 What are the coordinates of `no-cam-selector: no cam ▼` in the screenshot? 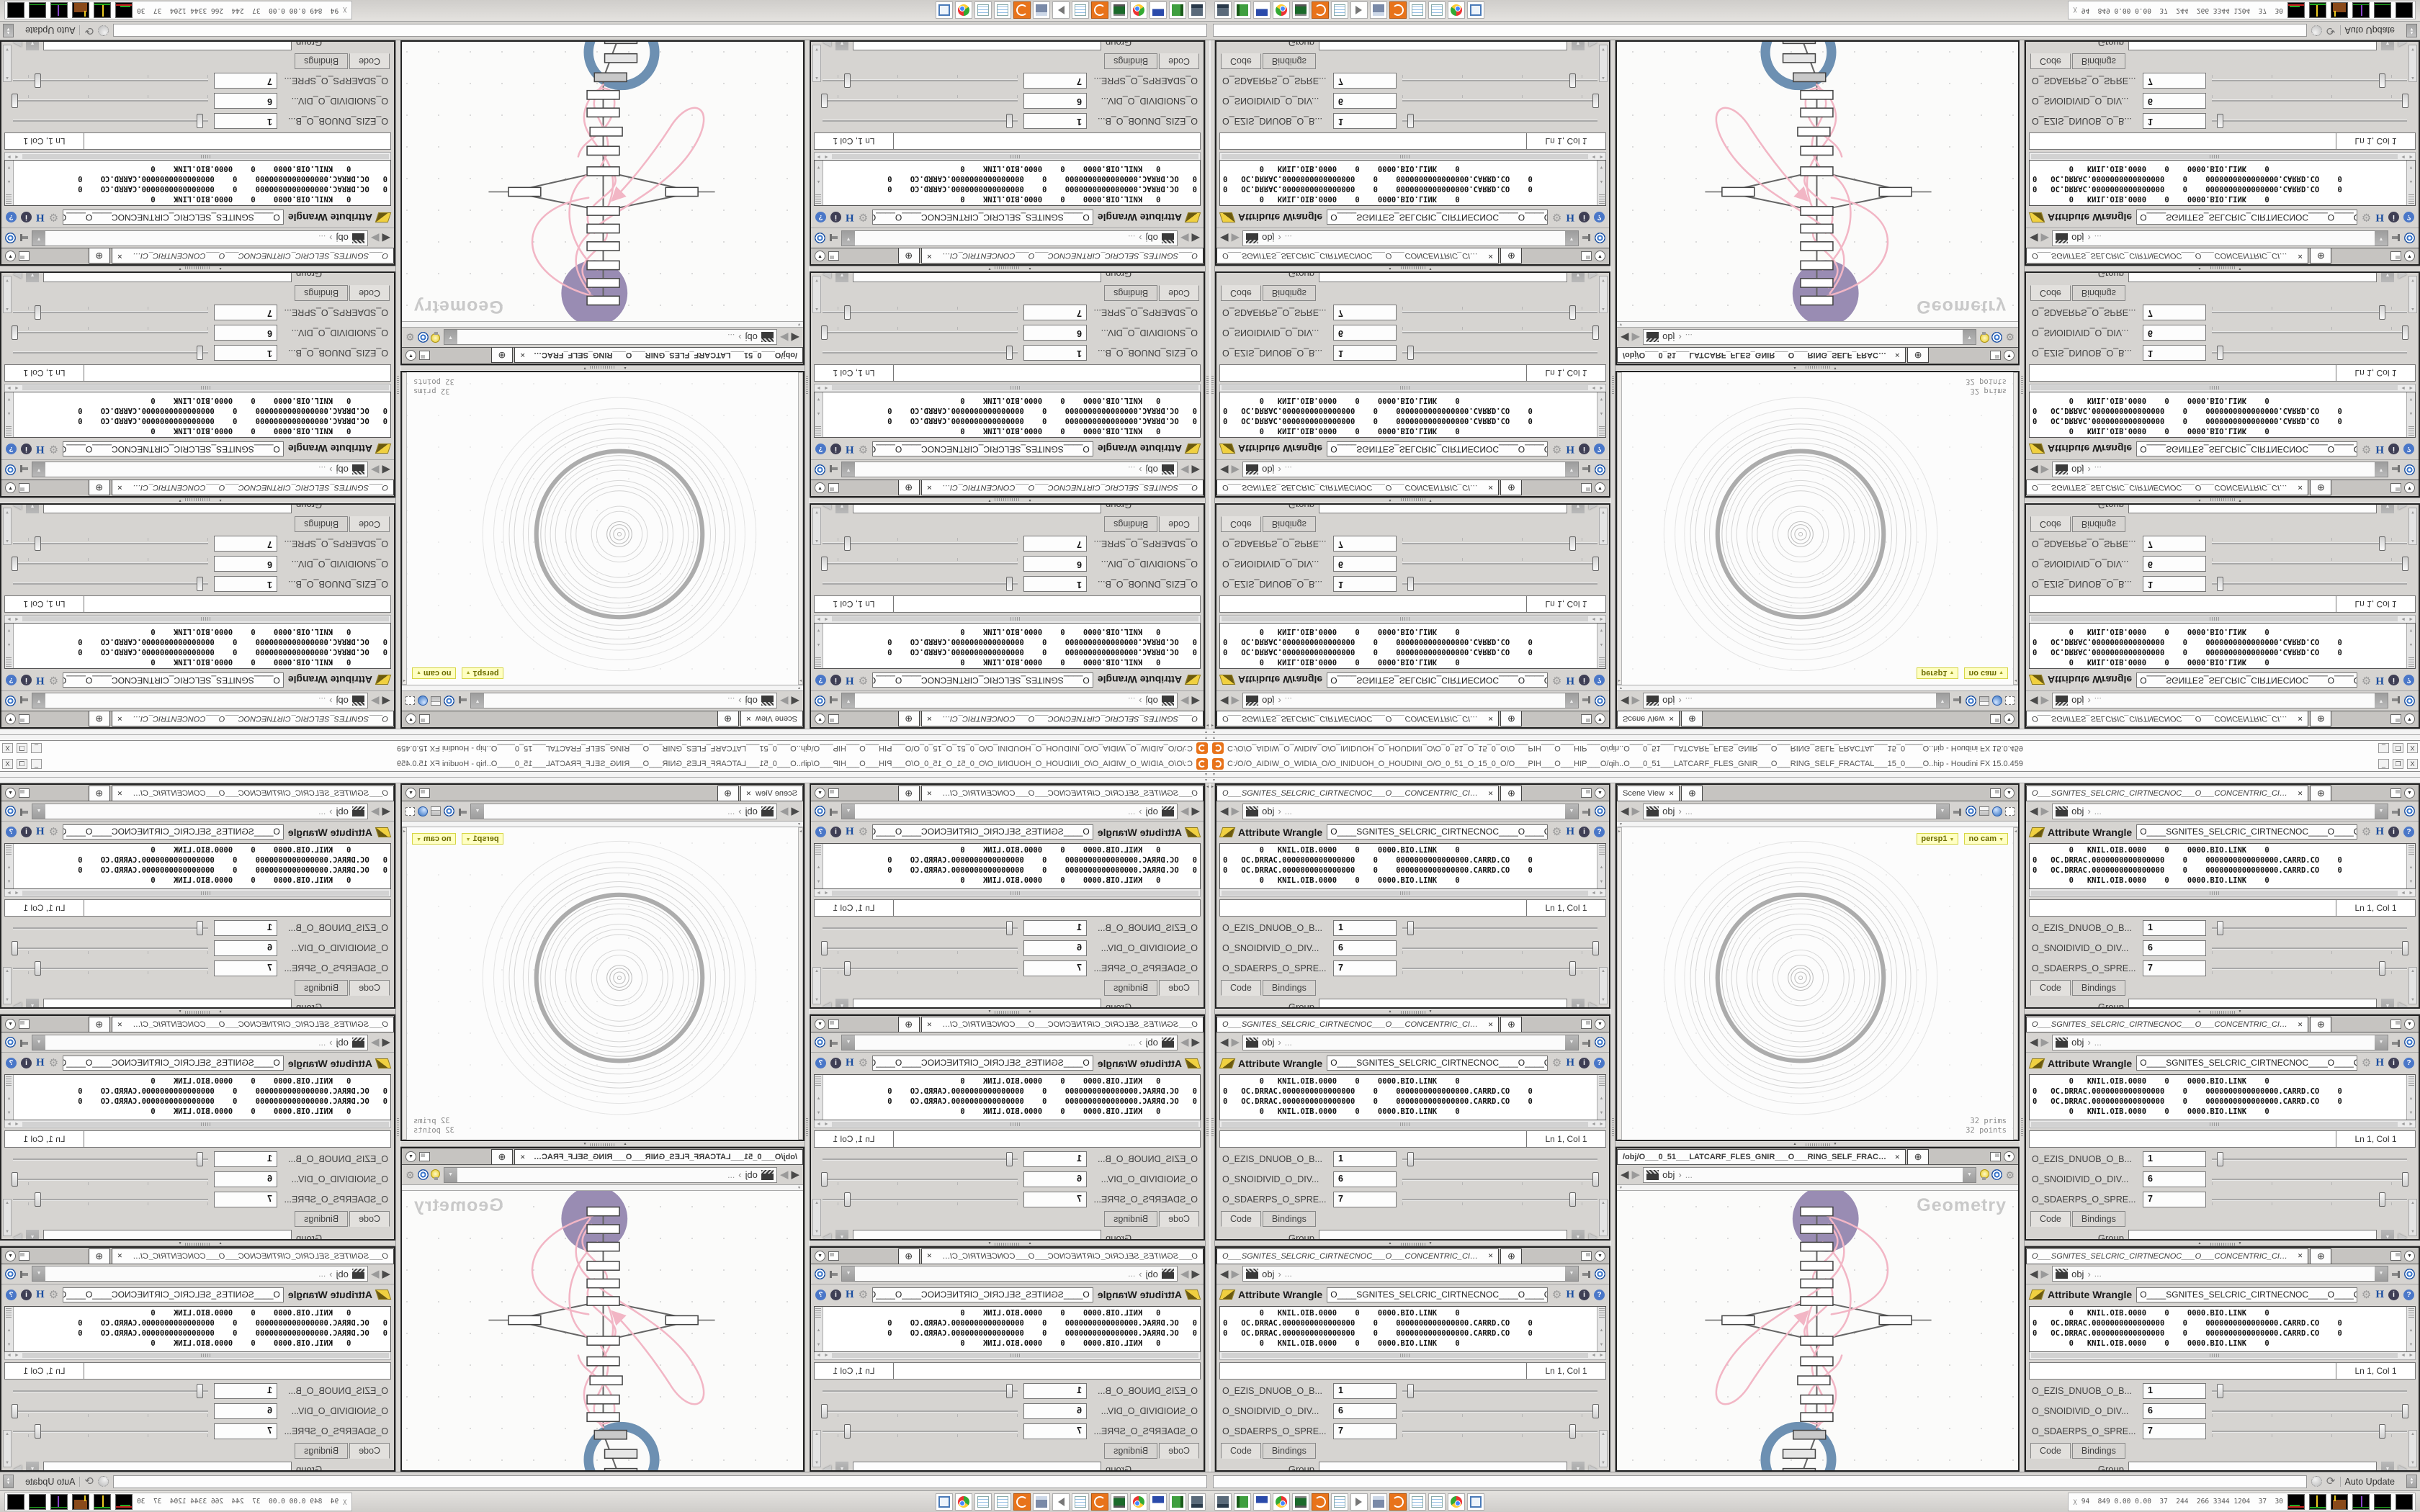 It's located at (434, 839).